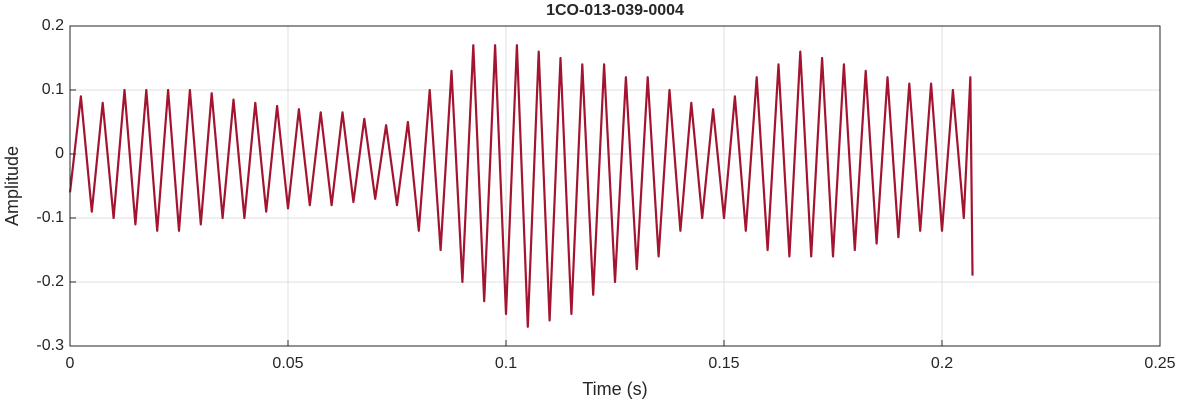 This screenshot has width=1182, height=409. What do you see at coordinates (615, 10) in the screenshot?
I see `chart-title: 1CO-013-039-0004` at bounding box center [615, 10].